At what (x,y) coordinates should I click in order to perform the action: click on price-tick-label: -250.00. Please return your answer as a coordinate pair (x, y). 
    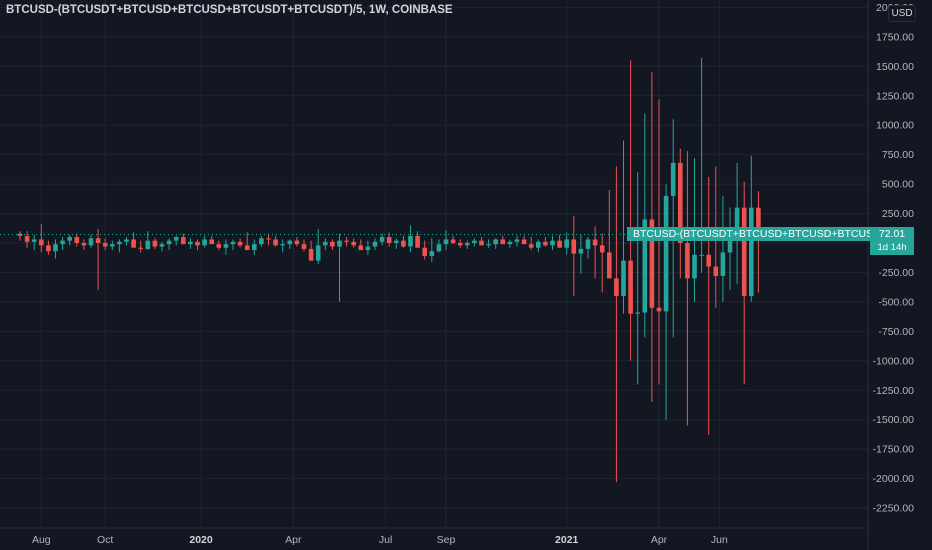
    Looking at the image, I should click on (896, 273).